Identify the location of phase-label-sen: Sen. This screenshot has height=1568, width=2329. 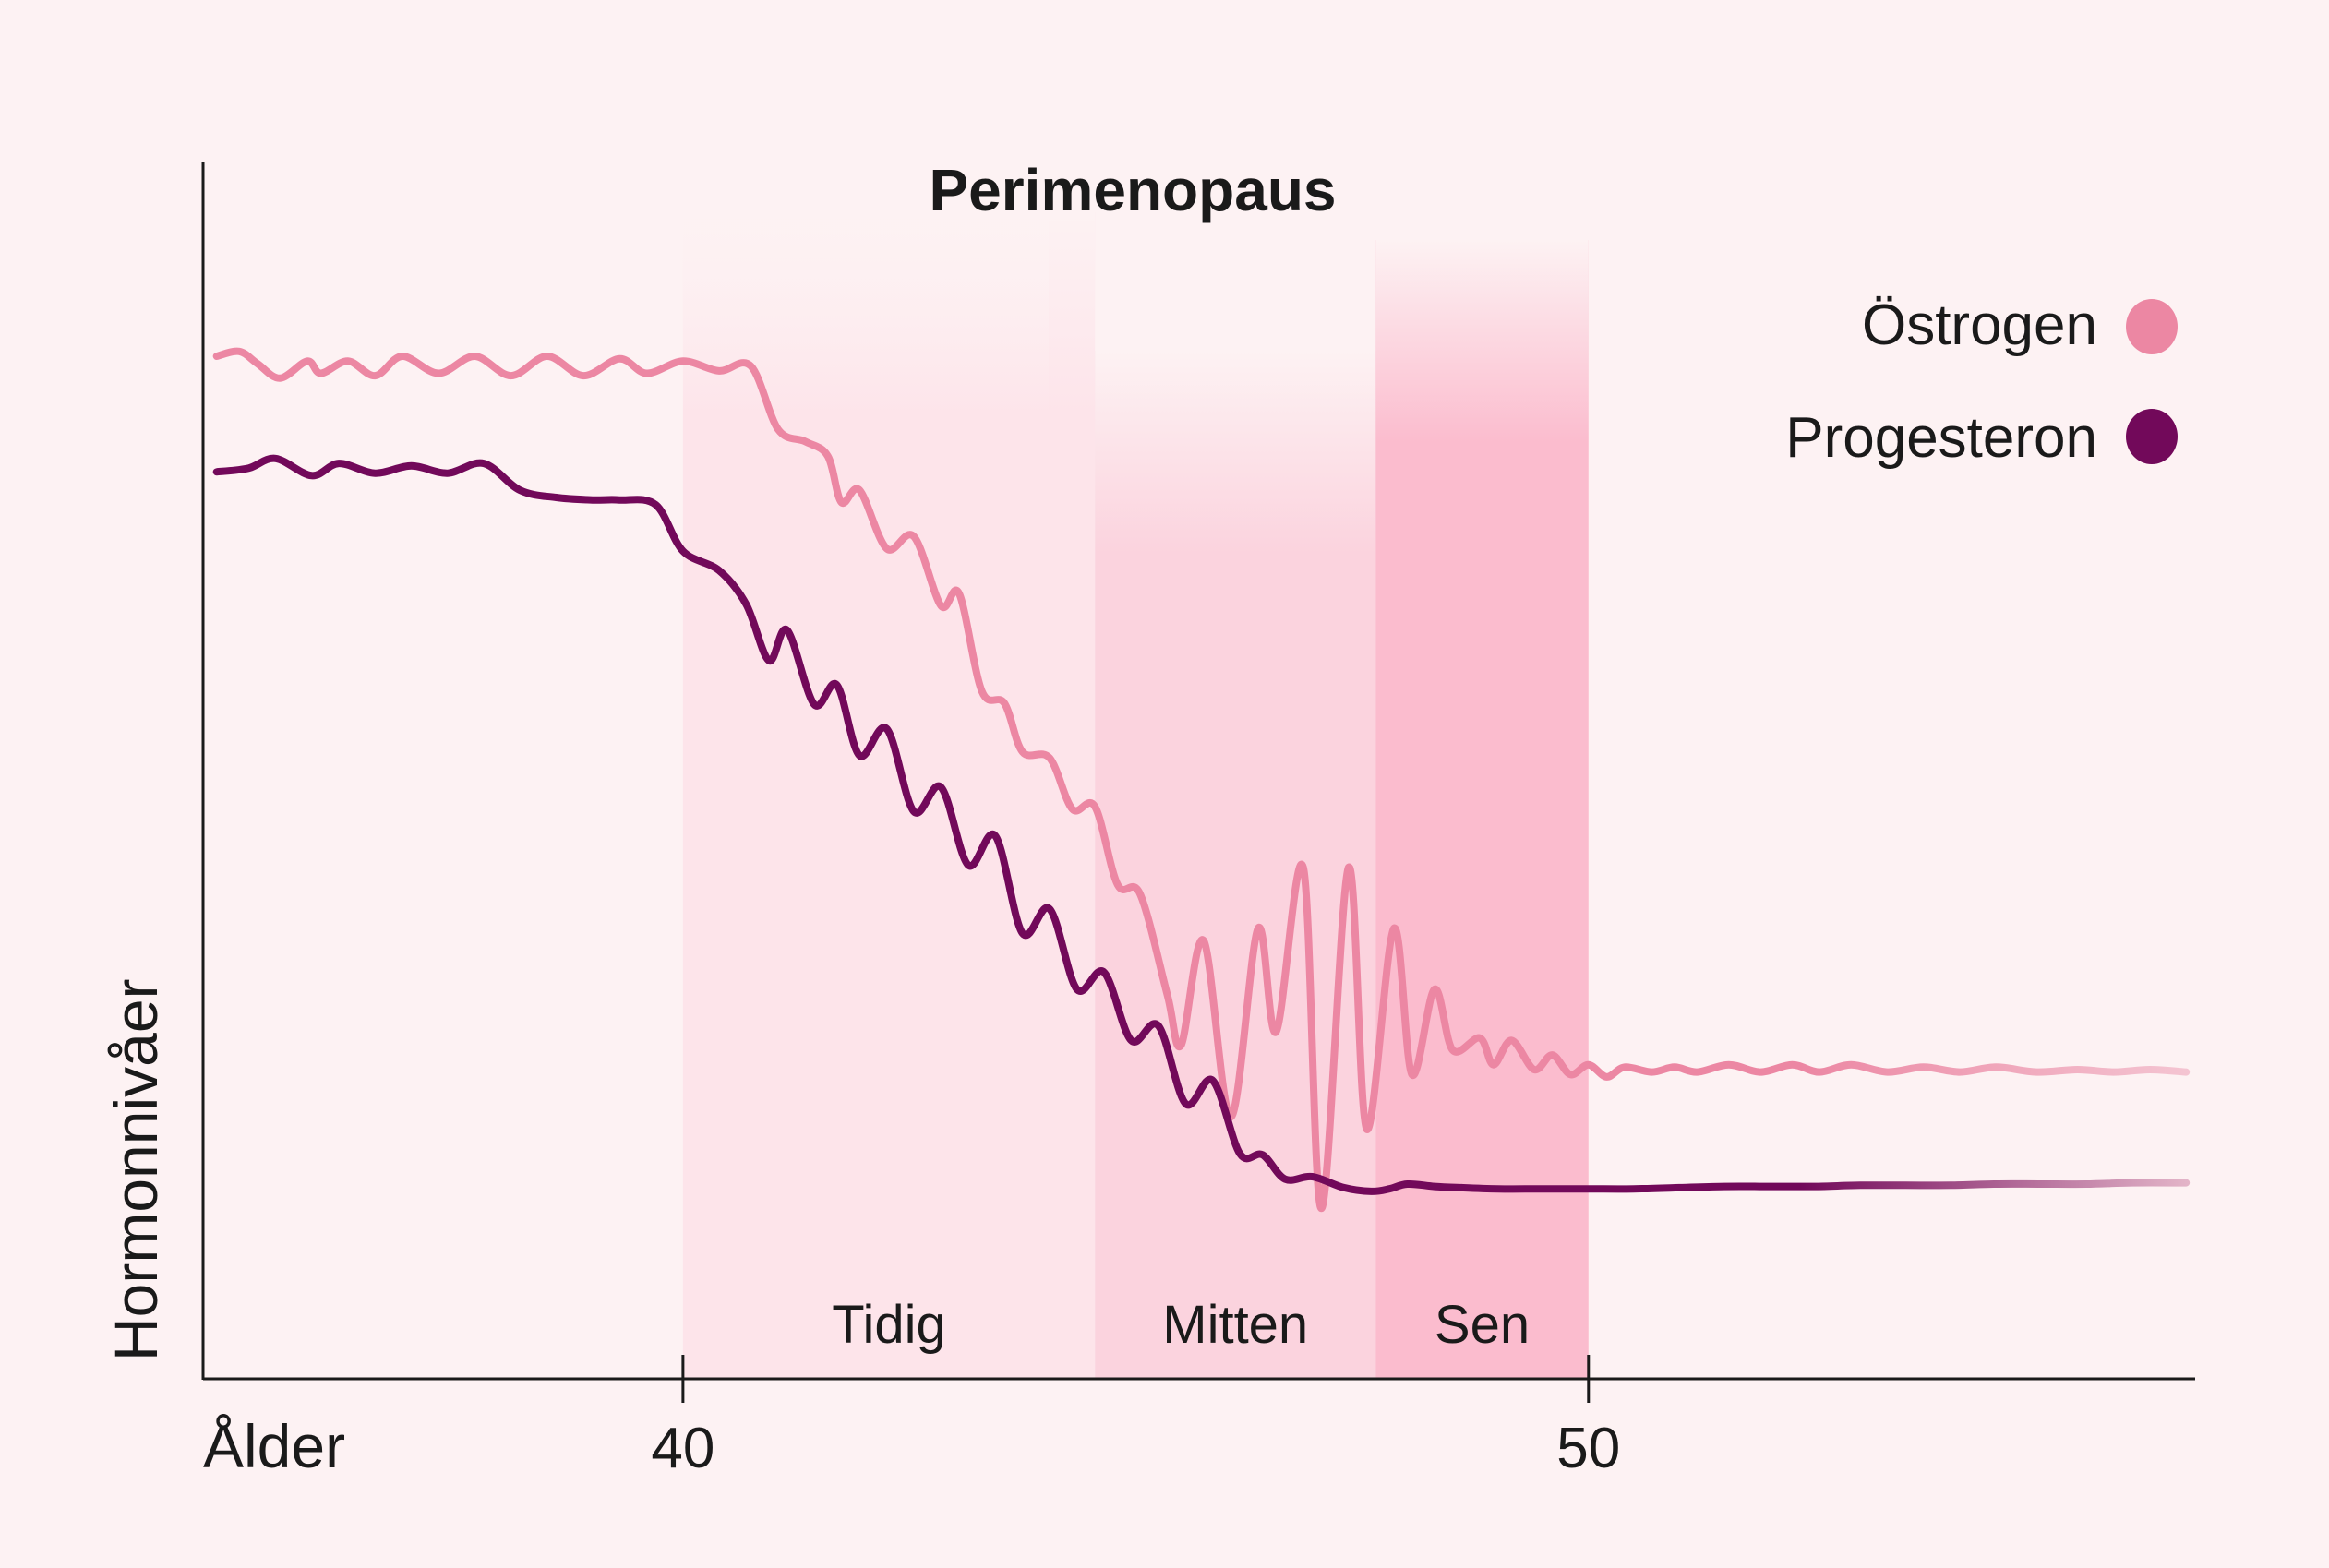
(1482, 1325).